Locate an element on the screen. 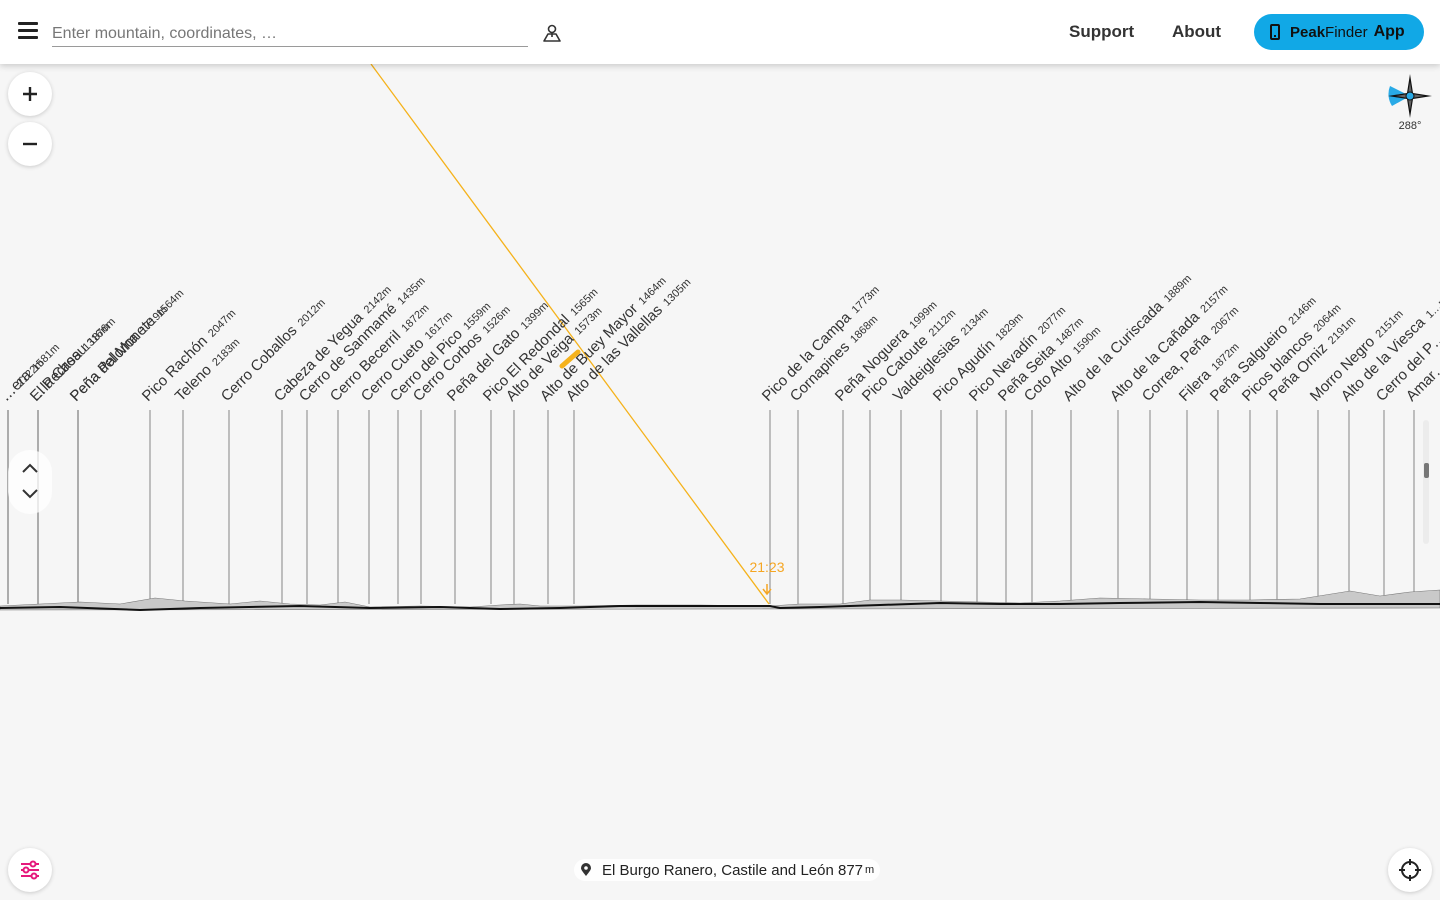 This screenshot has width=1440, height=900. viewpoint-location: El Burgo Ranero, Castile and León 877 m is located at coordinates (727, 870).